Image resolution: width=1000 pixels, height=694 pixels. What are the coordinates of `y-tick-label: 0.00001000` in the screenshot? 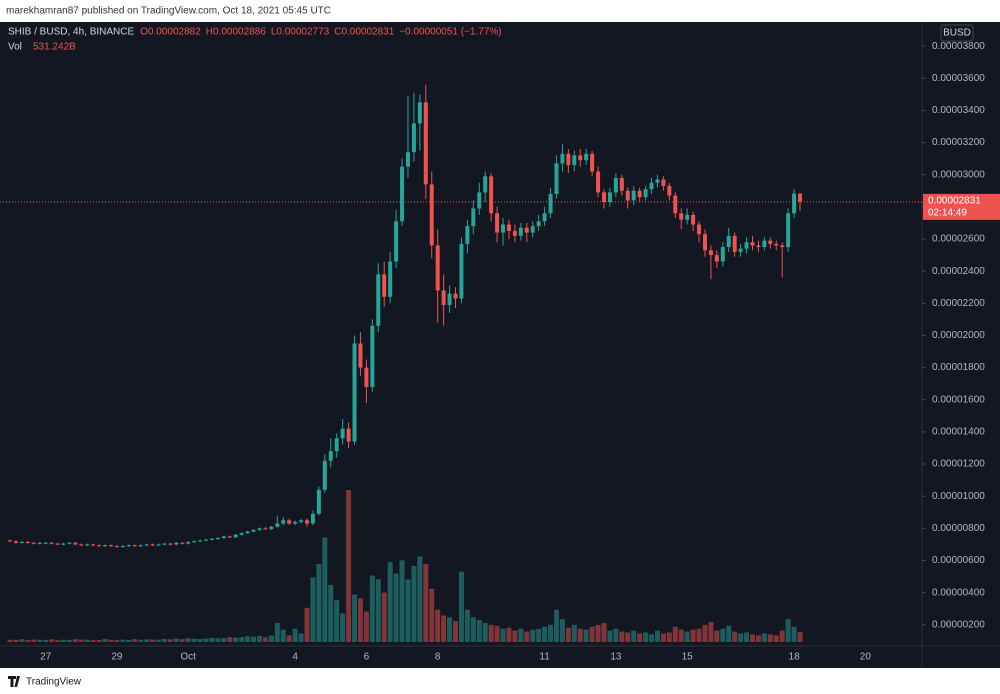 It's located at (958, 496).